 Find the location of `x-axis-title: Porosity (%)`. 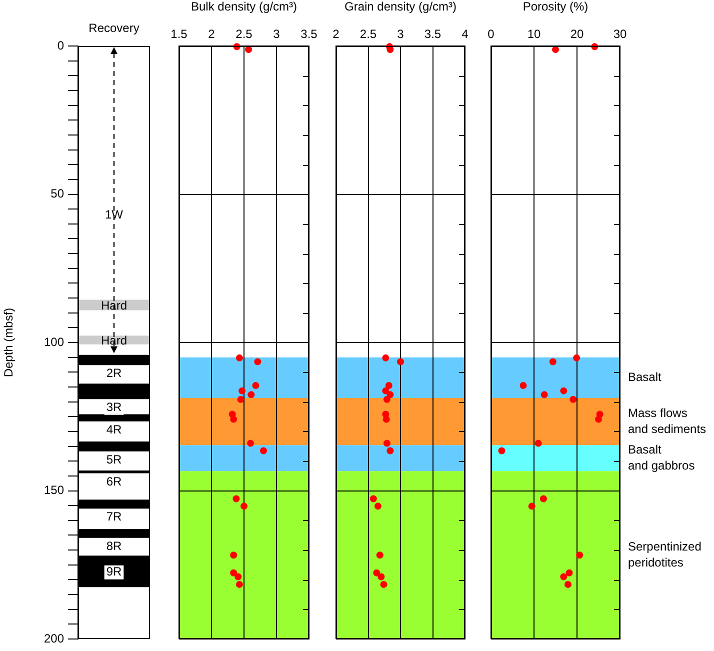

x-axis-title: Porosity (%) is located at coordinates (555, 7).